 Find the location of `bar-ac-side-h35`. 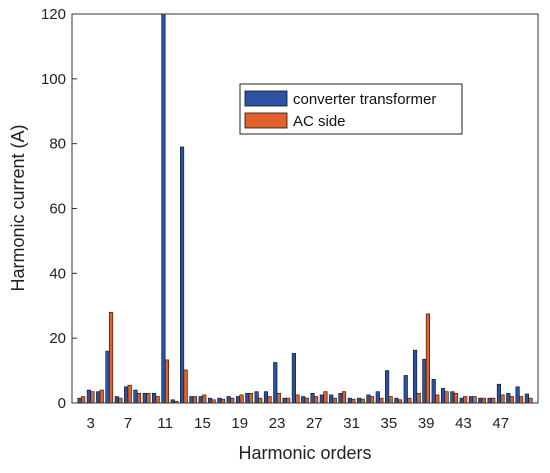

bar-ac-side-h35 is located at coordinates (390, 400).